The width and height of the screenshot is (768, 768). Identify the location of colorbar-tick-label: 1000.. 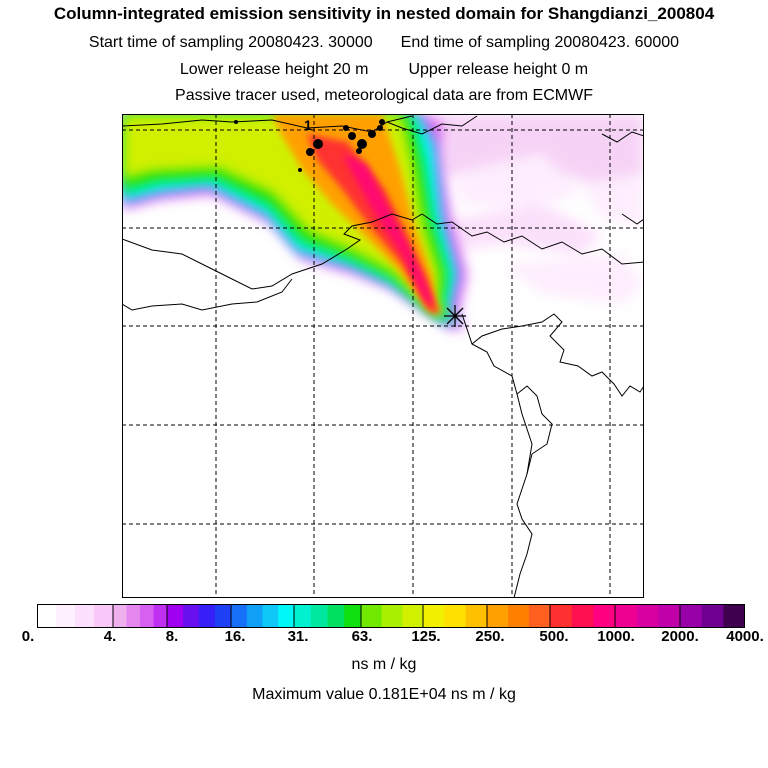
(616, 636).